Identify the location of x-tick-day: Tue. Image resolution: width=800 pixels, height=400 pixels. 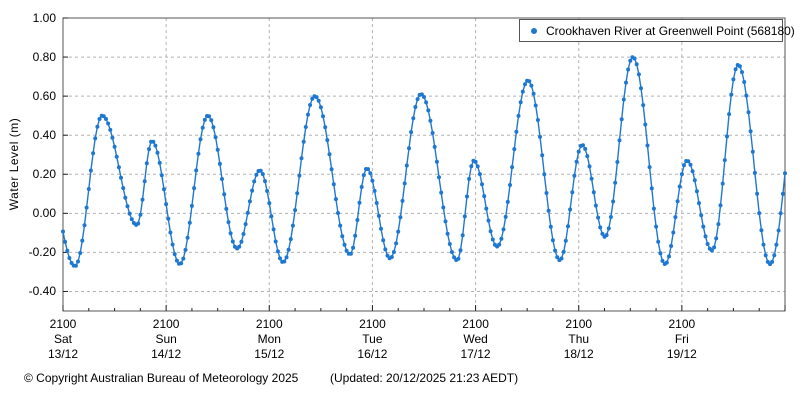
(372, 339).